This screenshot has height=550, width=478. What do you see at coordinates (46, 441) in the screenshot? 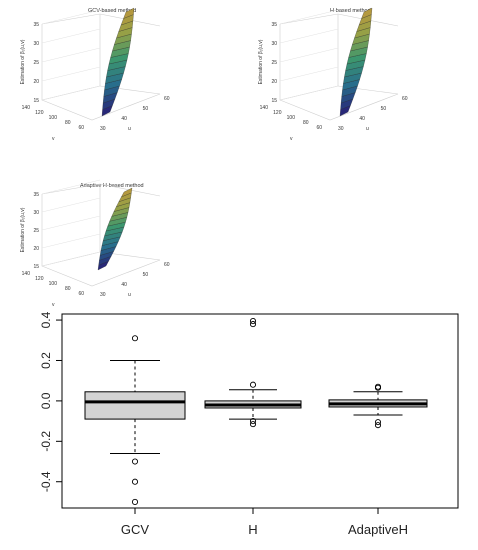
I see `y-tick-label: -0.2` at bounding box center [46, 441].